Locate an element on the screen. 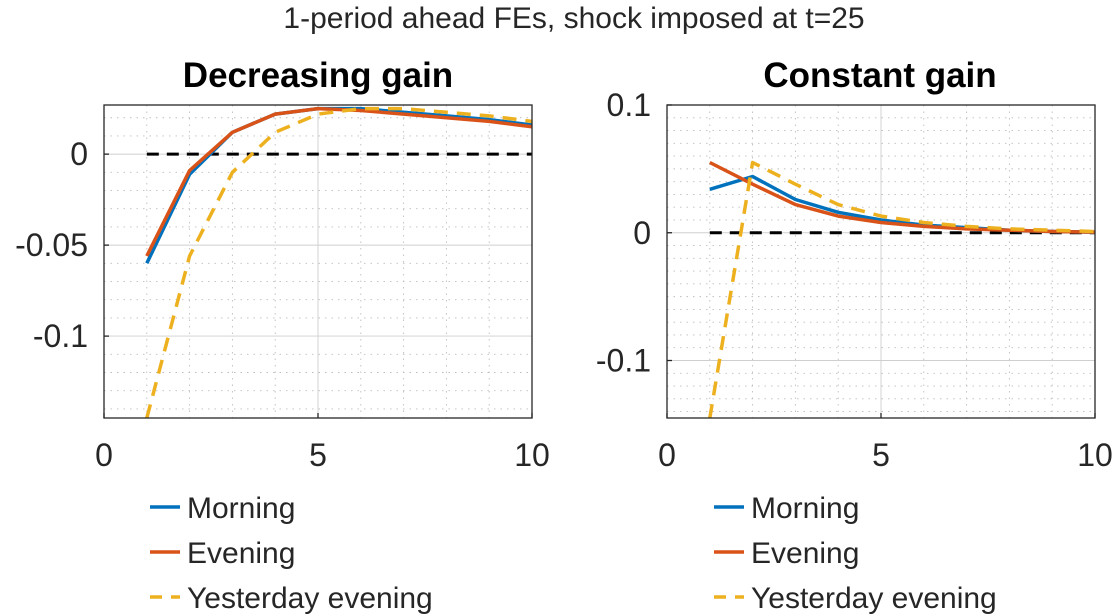  series-line-yesterday-evening is located at coordinates (901, 289).